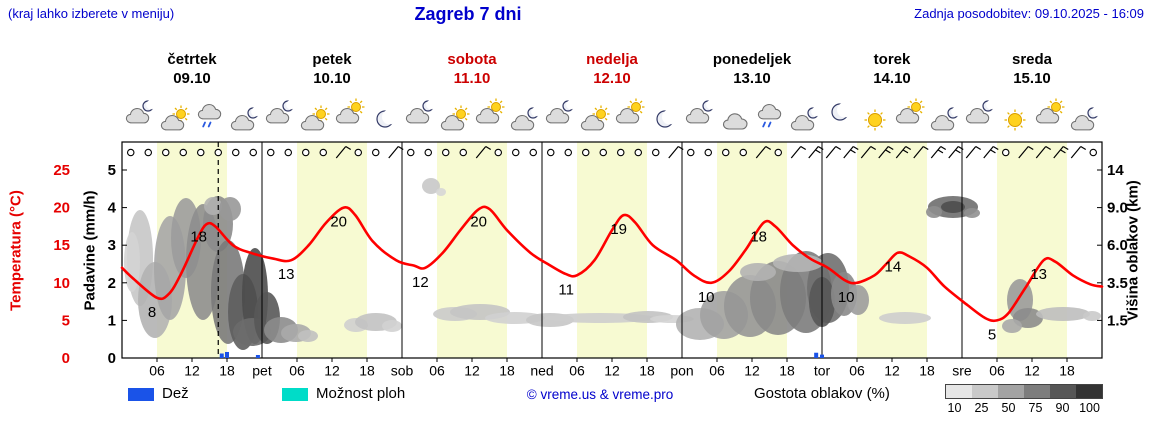 This screenshot has width=1152, height=443. What do you see at coordinates (141, 394) in the screenshot?
I see `rain-legend-swatch` at bounding box center [141, 394].